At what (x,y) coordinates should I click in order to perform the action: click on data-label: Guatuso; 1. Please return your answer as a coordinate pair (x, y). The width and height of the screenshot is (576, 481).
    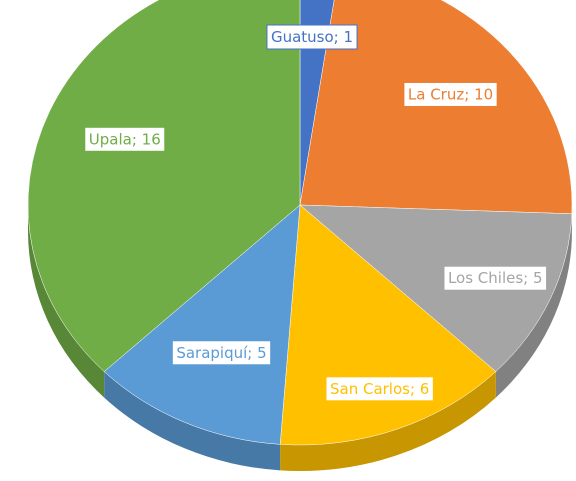
    Looking at the image, I should click on (312, 37).